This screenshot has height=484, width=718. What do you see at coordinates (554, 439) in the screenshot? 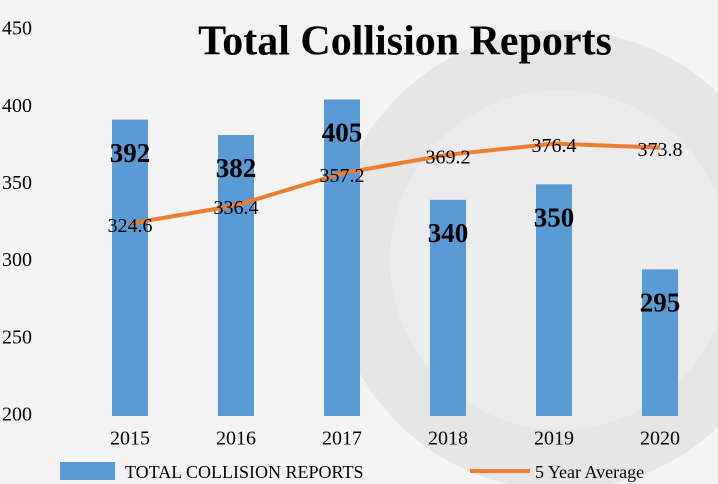
I see `x-tick-label: 2019` at bounding box center [554, 439].